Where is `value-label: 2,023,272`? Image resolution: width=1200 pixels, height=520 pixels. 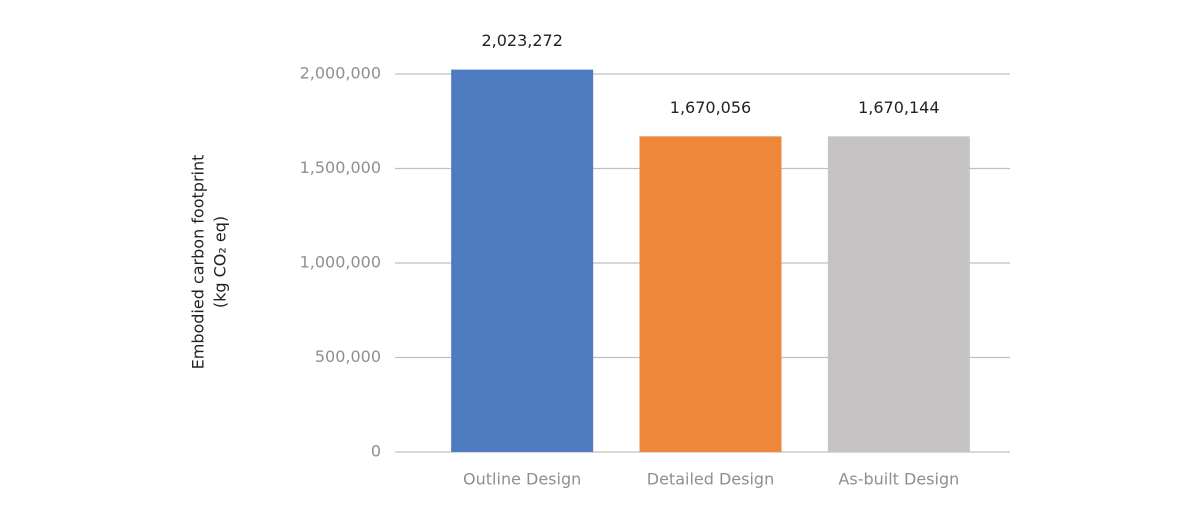 value-label: 2,023,272 is located at coordinates (521, 40).